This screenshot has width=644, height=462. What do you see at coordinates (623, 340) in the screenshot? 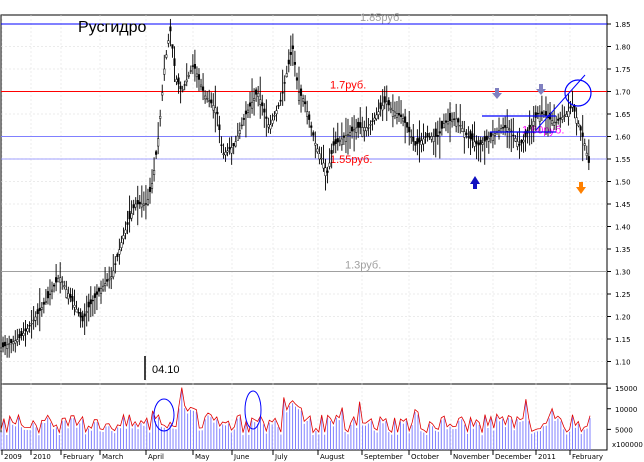
I see `y-tick-label: 1.15` at bounding box center [623, 340].